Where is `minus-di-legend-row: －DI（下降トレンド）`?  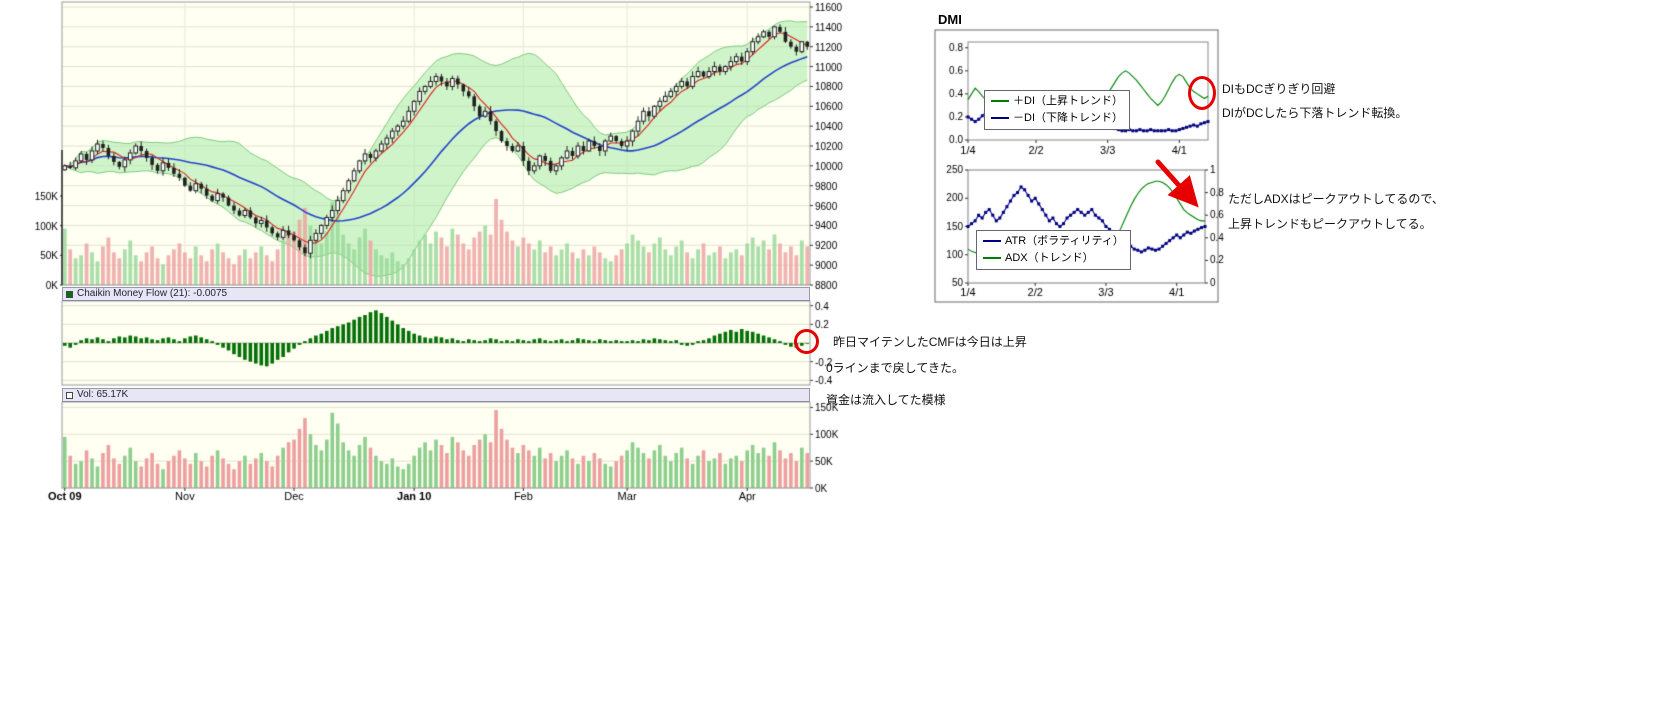 minus-di-legend-row: －DI（下降トレンド） is located at coordinates (1057, 118).